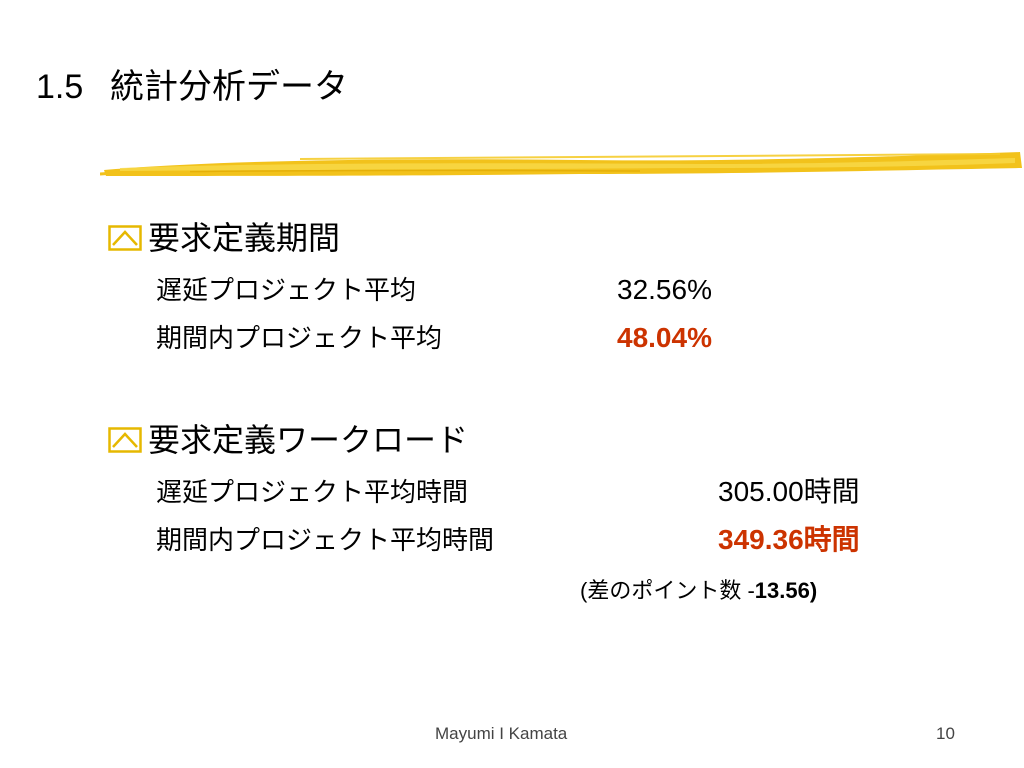  What do you see at coordinates (789, 539) in the screenshot?
I see `row-value-highlight: 349.36時間` at bounding box center [789, 539].